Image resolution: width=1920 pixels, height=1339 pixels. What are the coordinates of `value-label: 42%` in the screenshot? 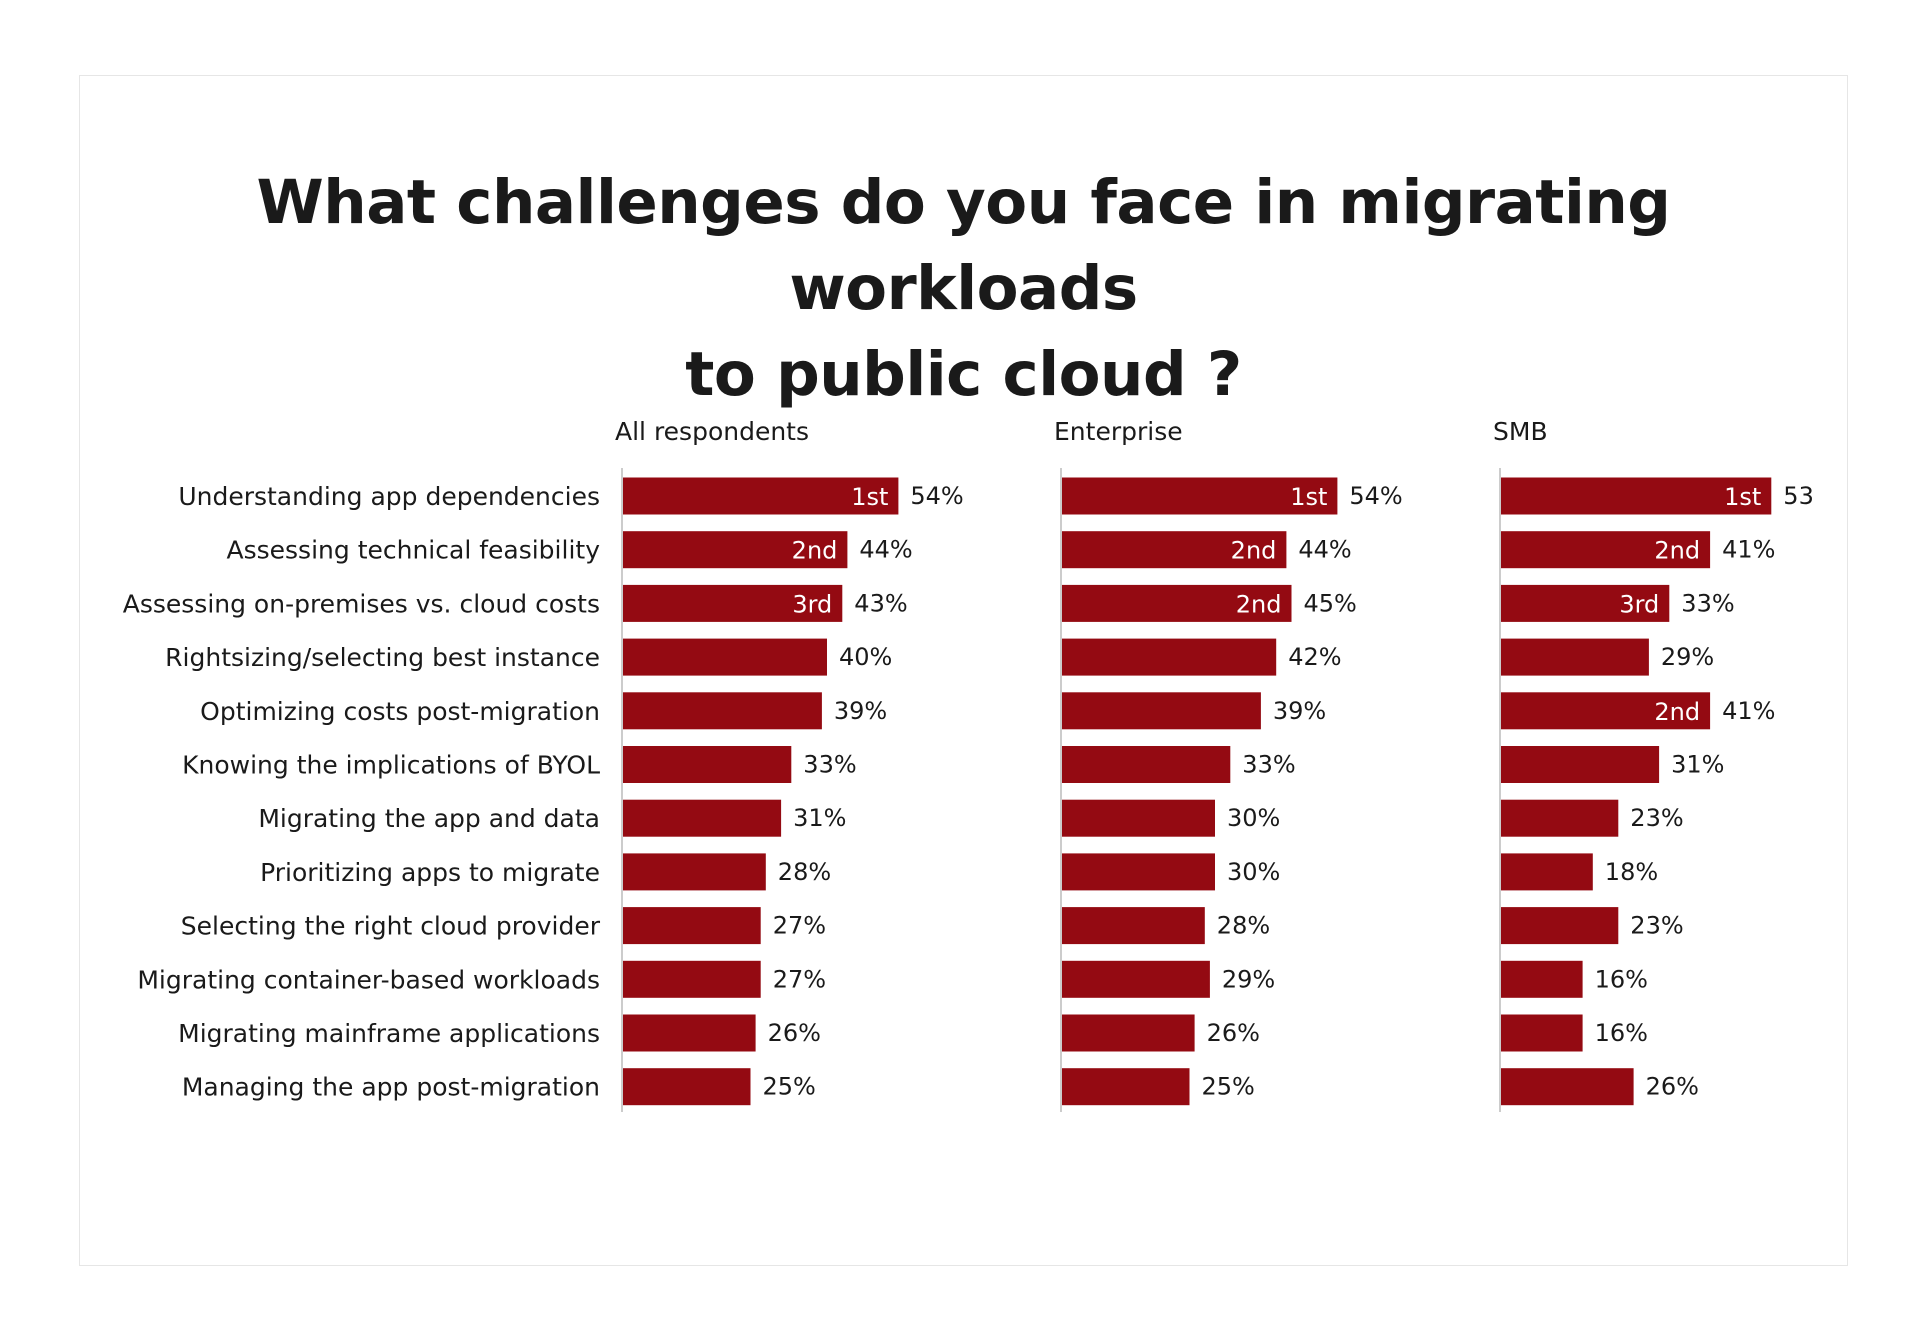 It's located at (1314, 657).